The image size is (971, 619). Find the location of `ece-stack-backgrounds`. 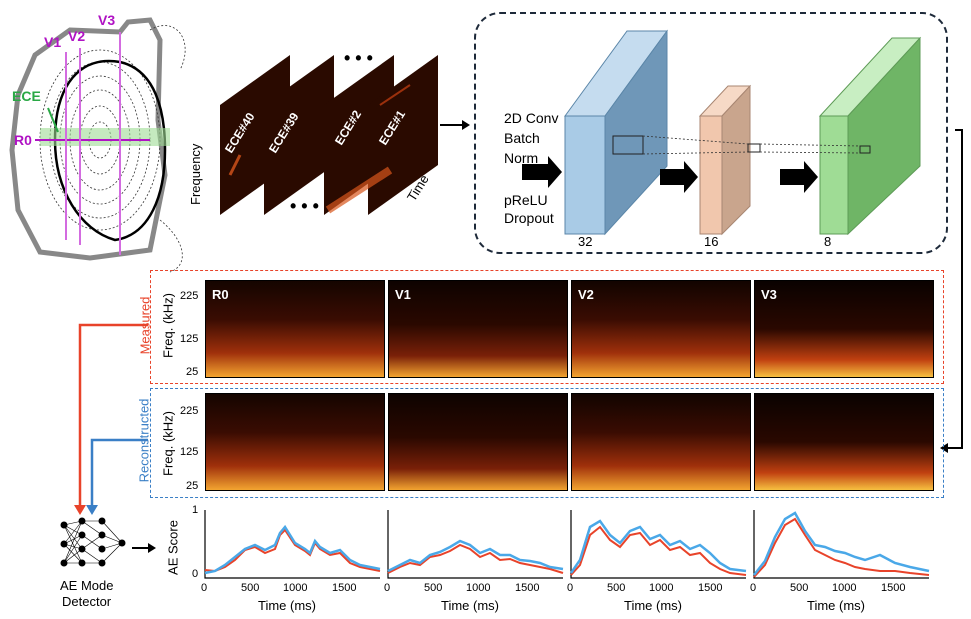

ece-stack-backgrounds is located at coordinates (329, 135).